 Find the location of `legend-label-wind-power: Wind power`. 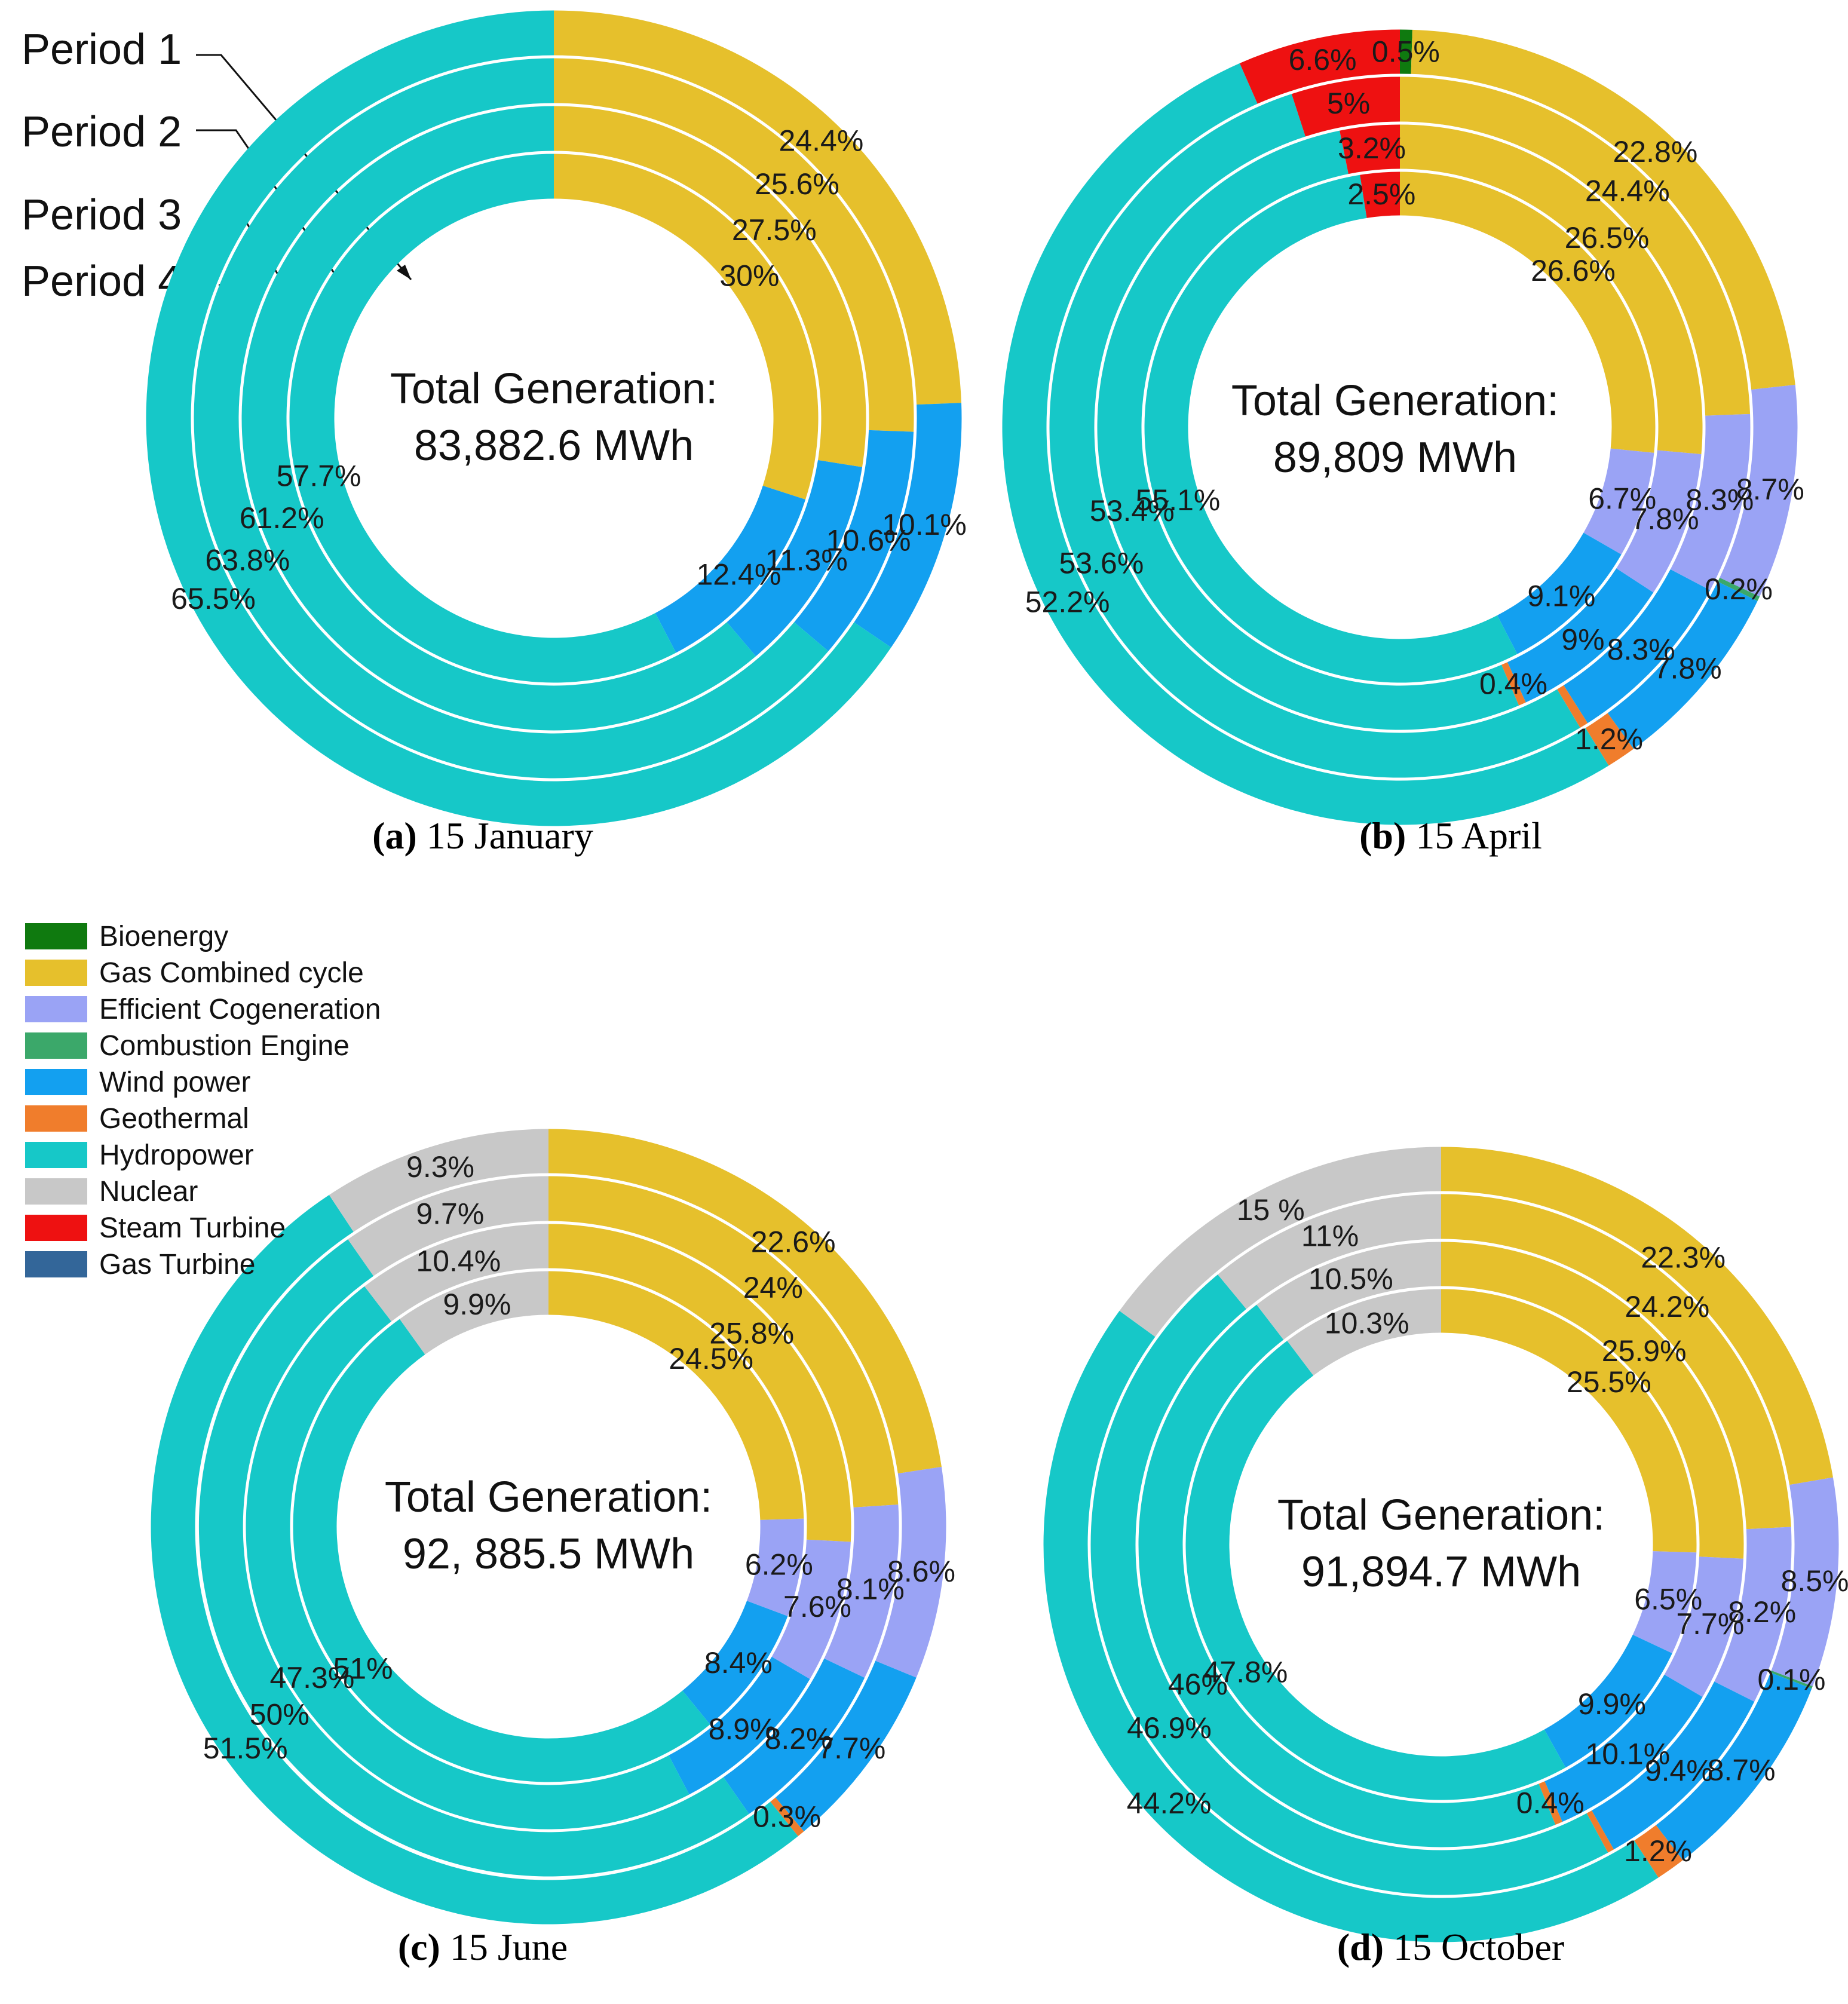

legend-label-wind-power: Wind power is located at coordinates (174, 1082).